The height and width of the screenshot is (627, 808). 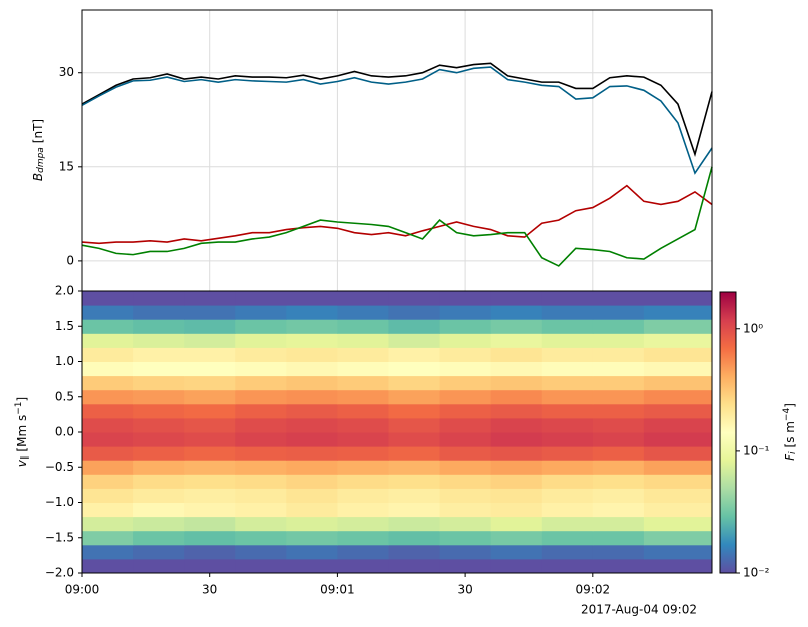 I want to click on y-tick-label: −1.5, so click(x=59, y=537).